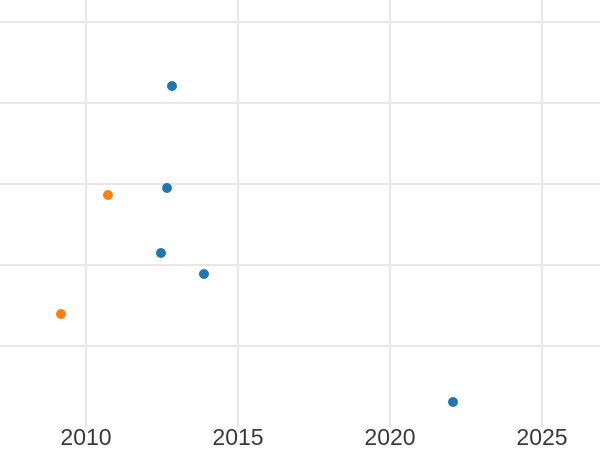 The width and height of the screenshot is (600, 450). I want to click on x-tick-label-2025: 2025, so click(542, 437).